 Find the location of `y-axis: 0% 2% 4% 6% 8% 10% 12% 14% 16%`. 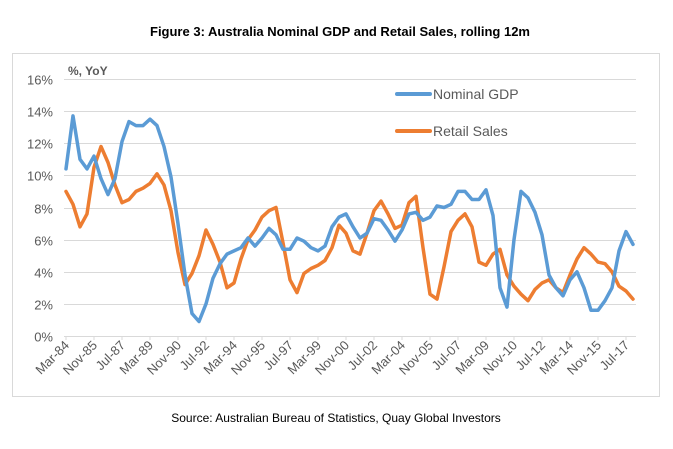

y-axis: 0% 2% 4% 6% 8% 10% 12% 14% 16% is located at coordinates (40, 209).